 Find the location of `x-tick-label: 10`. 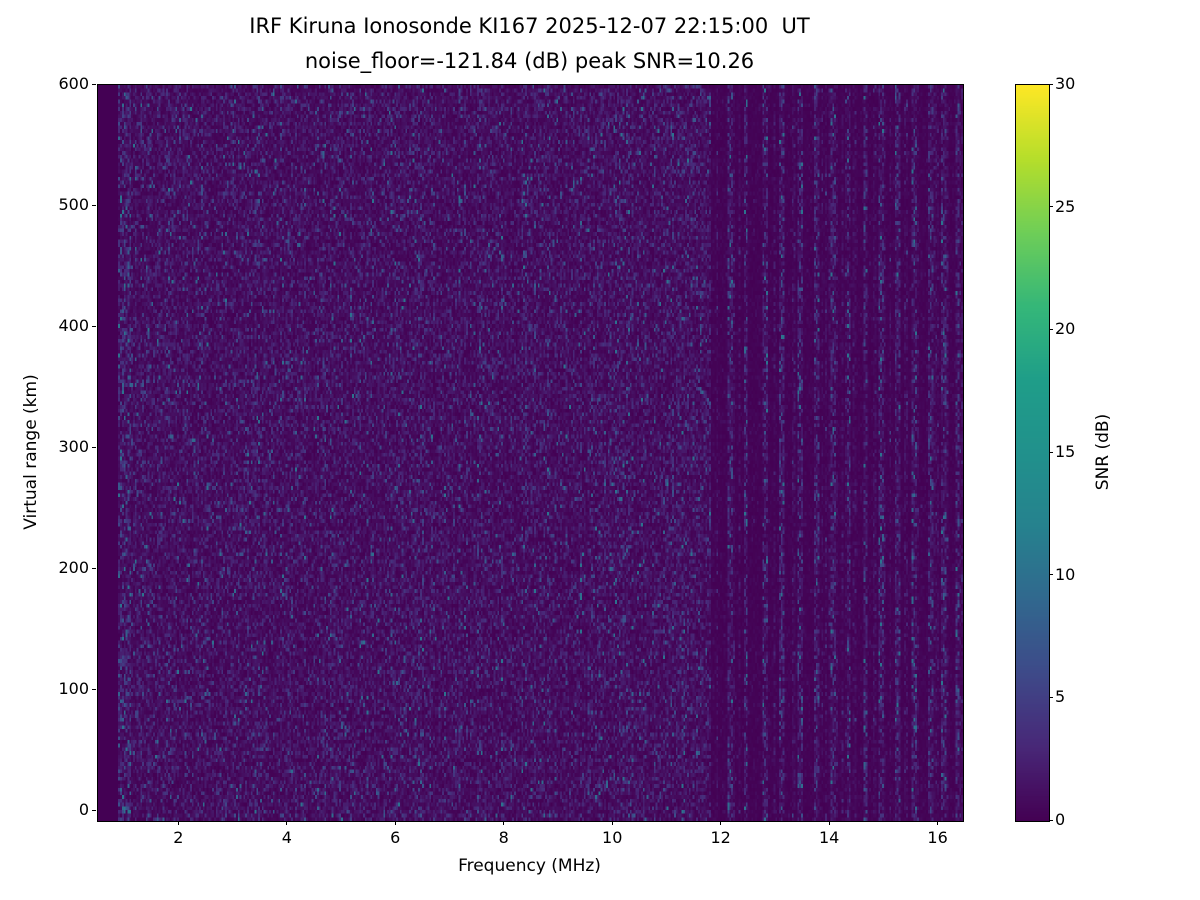

x-tick-label: 10 is located at coordinates (612, 837).